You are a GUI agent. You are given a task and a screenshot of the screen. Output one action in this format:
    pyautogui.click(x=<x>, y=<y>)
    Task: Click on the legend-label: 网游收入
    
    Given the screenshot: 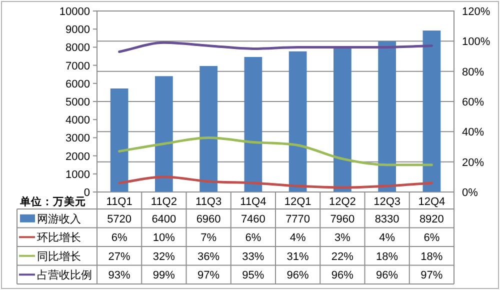 What is the action you would take?
    pyautogui.click(x=59, y=219)
    